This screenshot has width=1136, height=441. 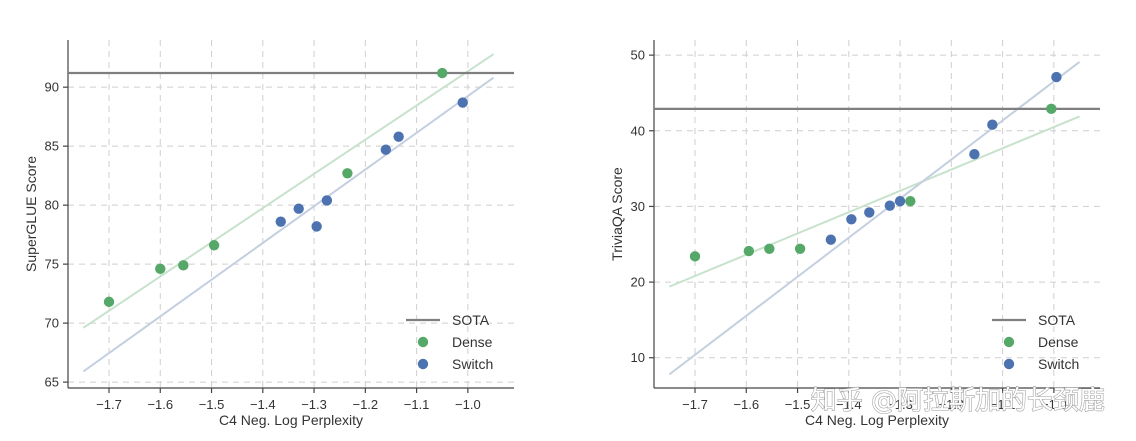 I want to click on y-tick-label: 50, so click(x=638, y=55).